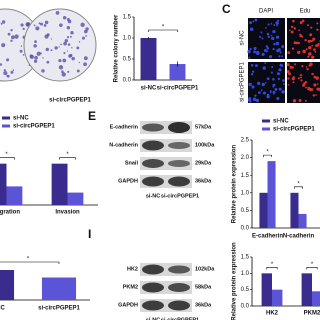  I want to click on legend-label: si-circPGPEP1, so click(34, 127).